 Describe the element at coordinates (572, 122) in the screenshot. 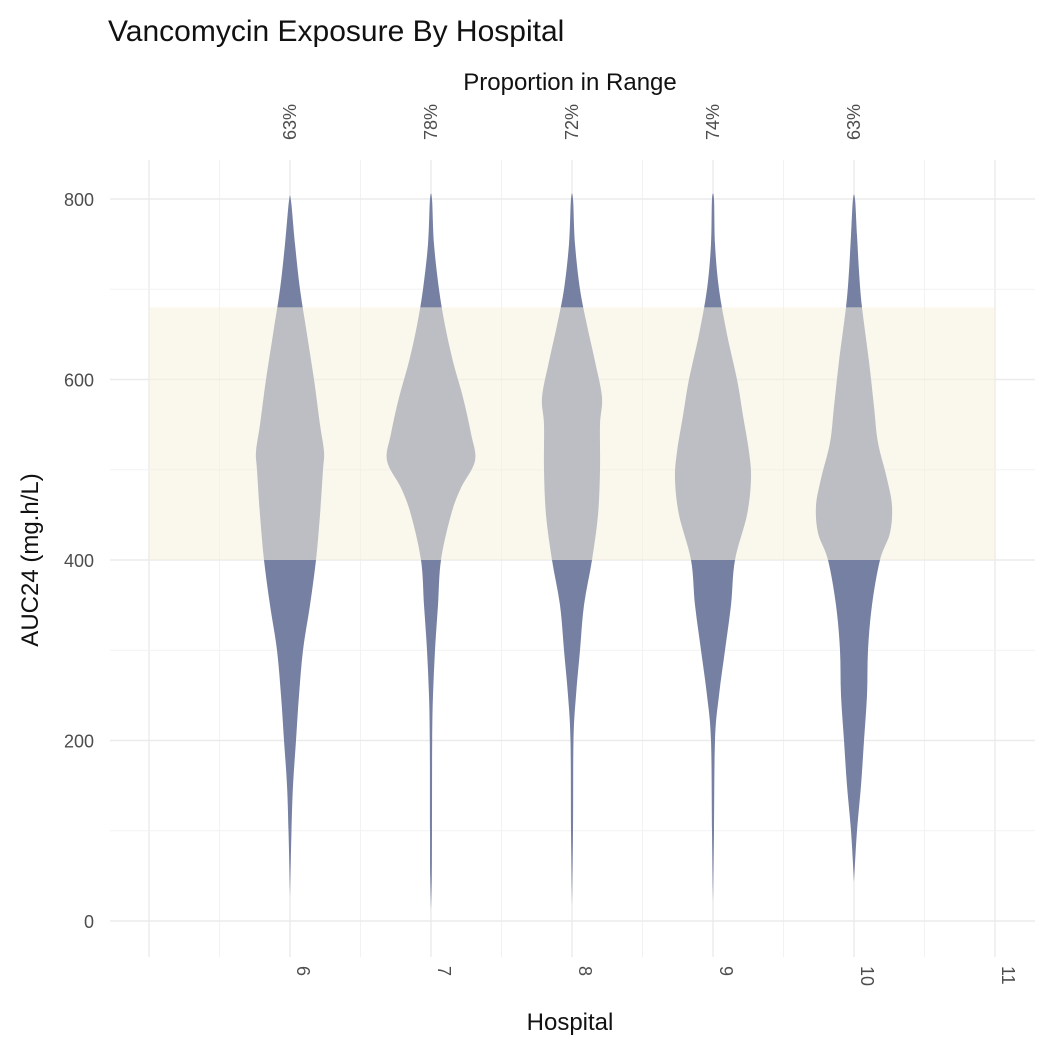

I see `proportion-label-hospital-8: 72%` at that location.